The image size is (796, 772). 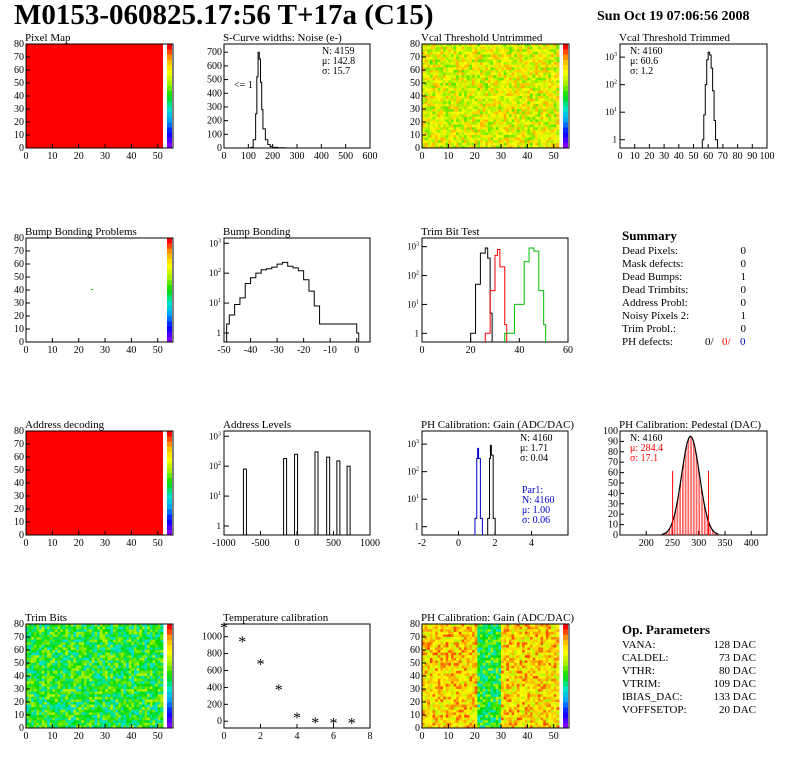 What do you see at coordinates (297, 736) in the screenshot?
I see `x-tick-label: 4` at bounding box center [297, 736].